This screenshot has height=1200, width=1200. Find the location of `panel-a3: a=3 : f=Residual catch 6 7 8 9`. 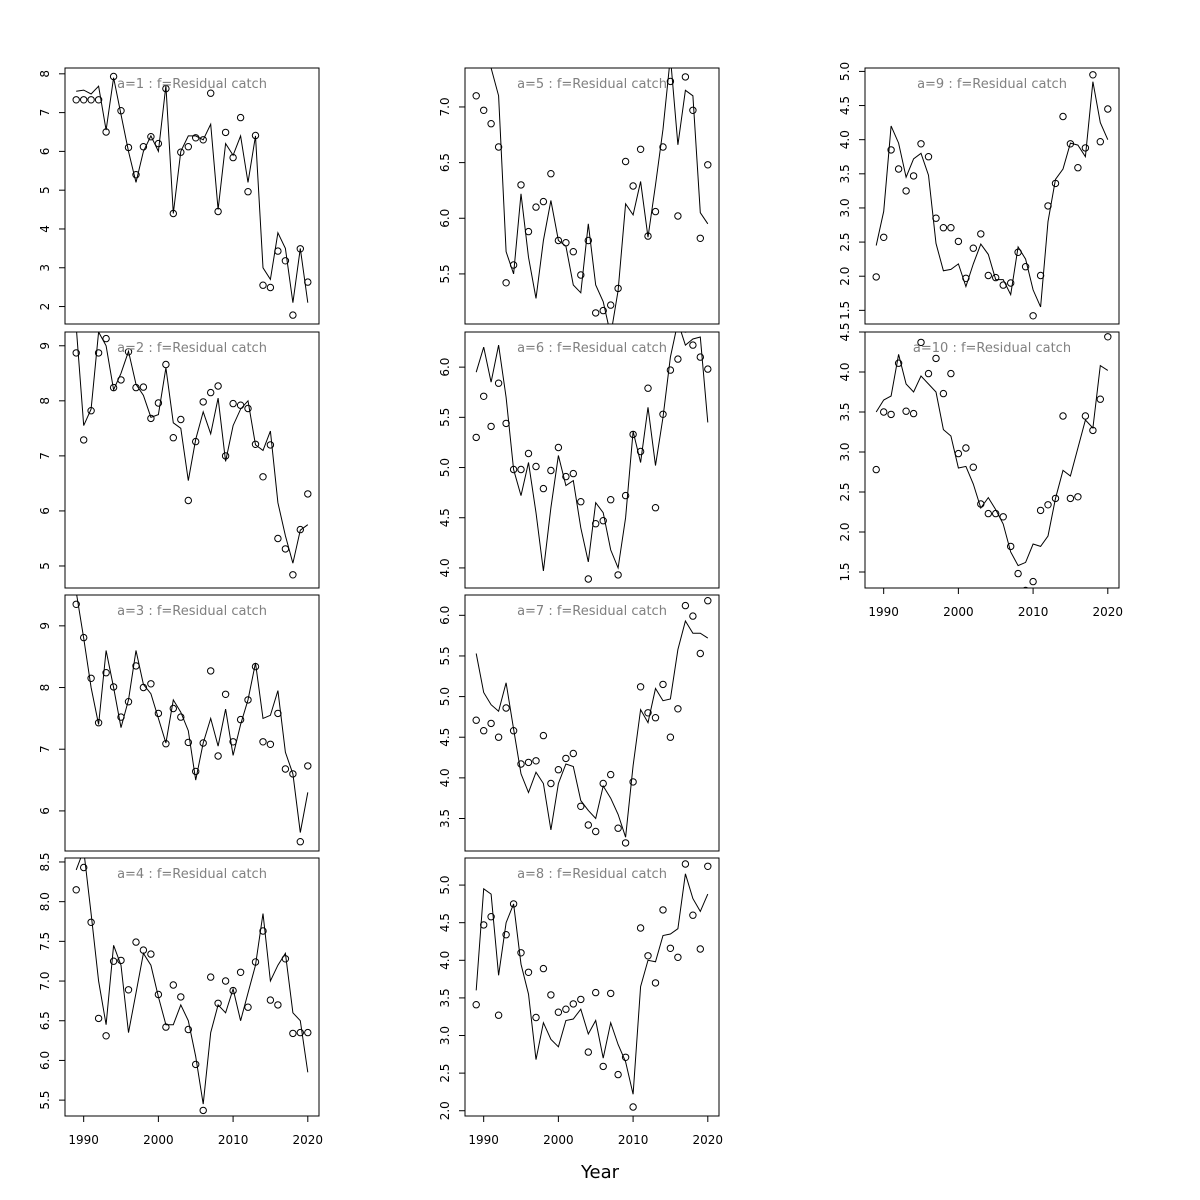

panel-a3: a=3 : f=Residual catch 6 7 8 9 is located at coordinates (179, 723).